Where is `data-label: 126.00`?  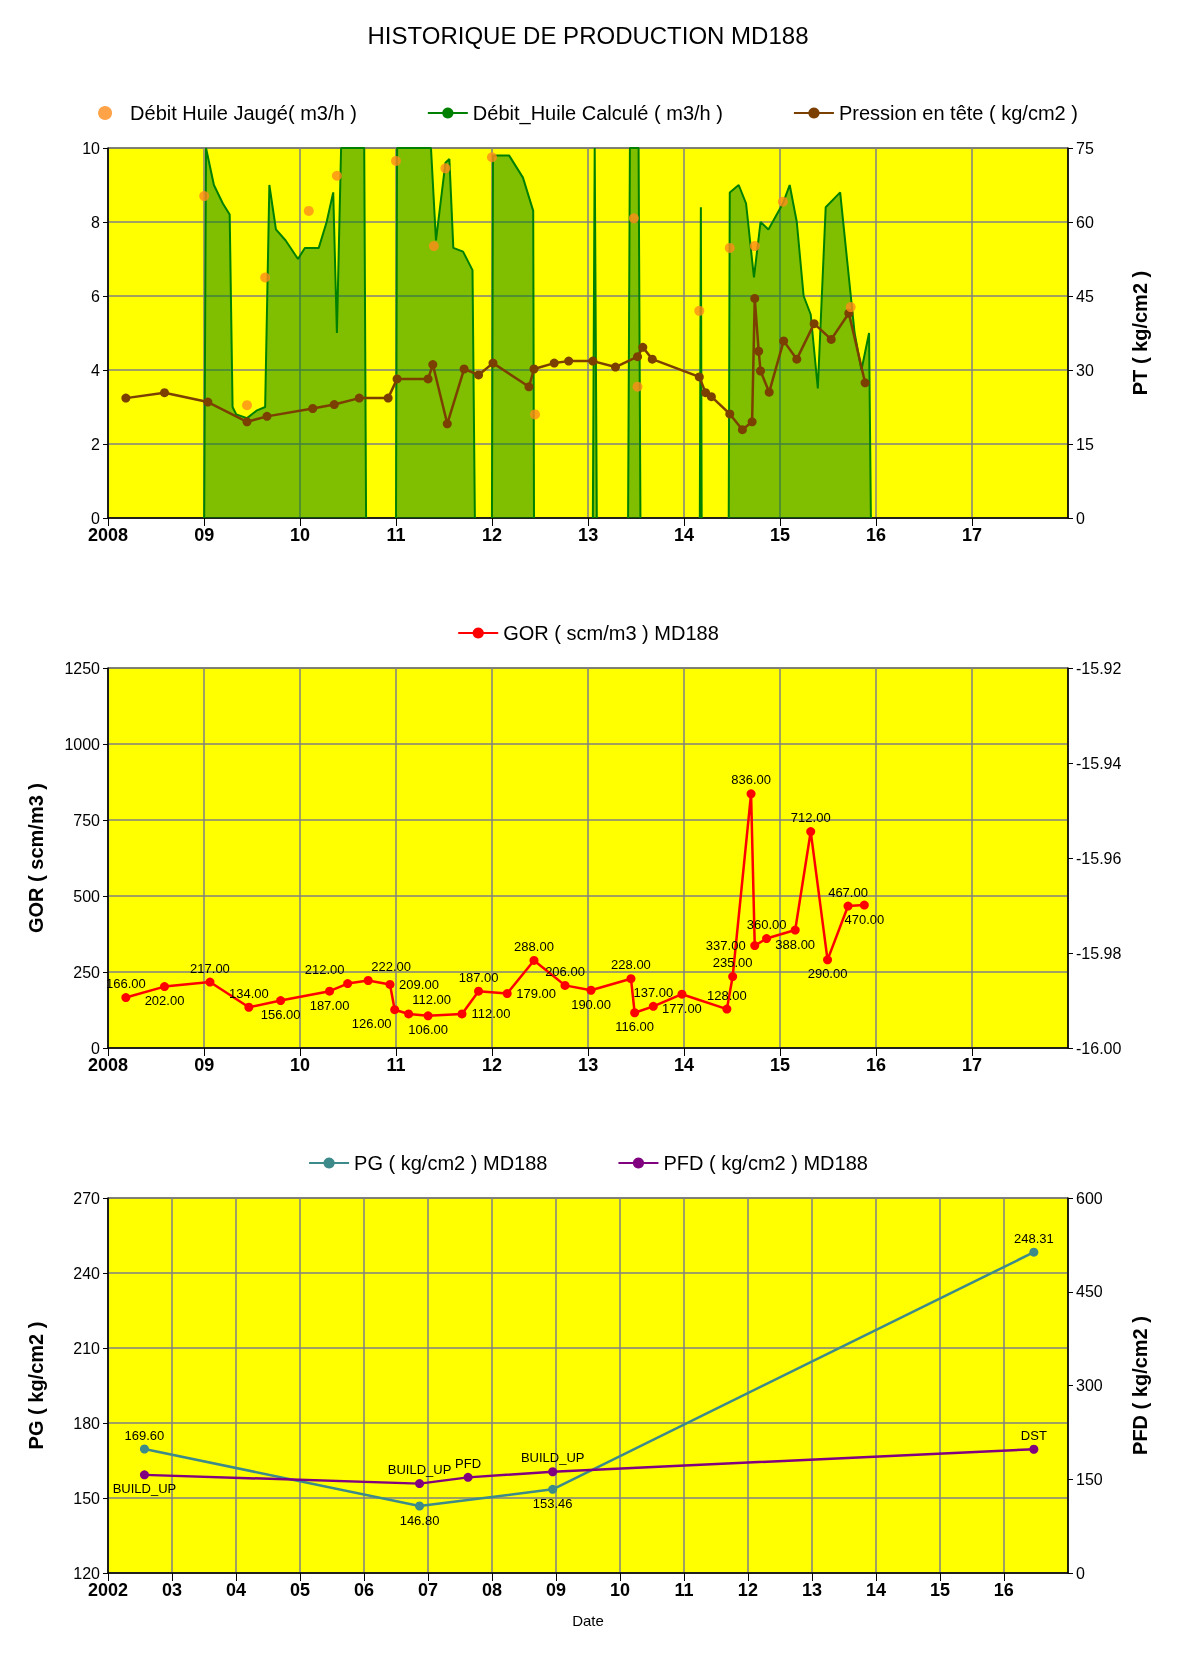 data-label: 126.00 is located at coordinates (371, 1024).